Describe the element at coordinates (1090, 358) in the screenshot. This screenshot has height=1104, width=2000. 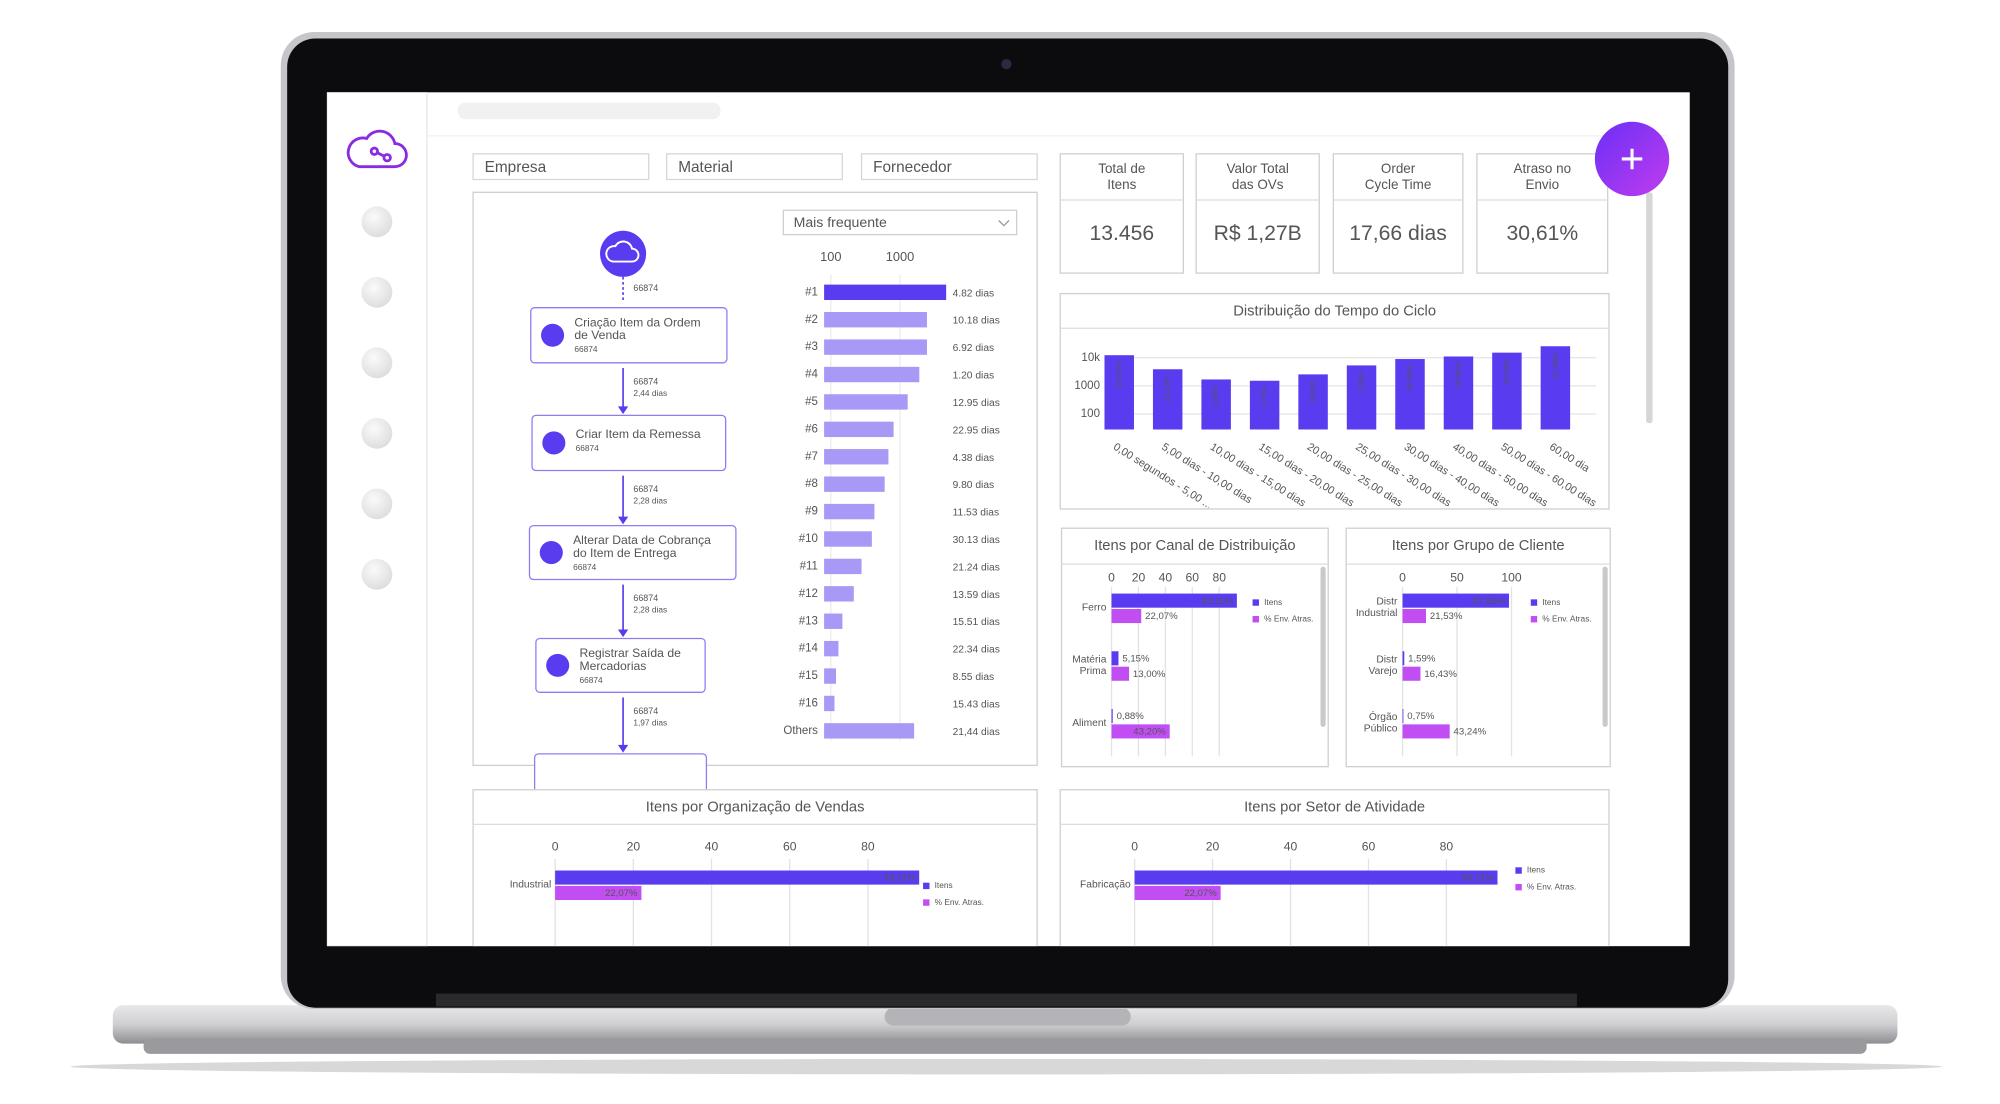
I see `y-tick-label: 10k` at that location.